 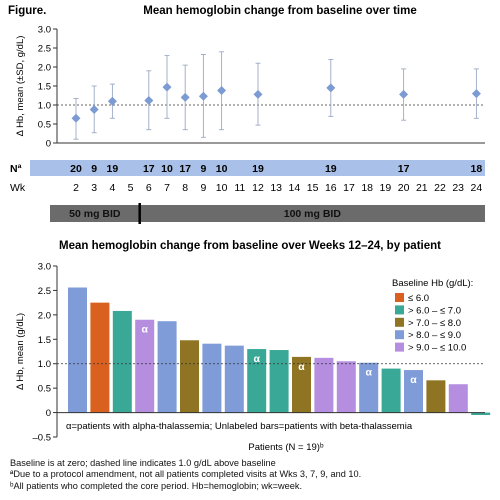 What do you see at coordinates (203, 169) in the screenshot?
I see `chart-1-n-value: 9` at bounding box center [203, 169].